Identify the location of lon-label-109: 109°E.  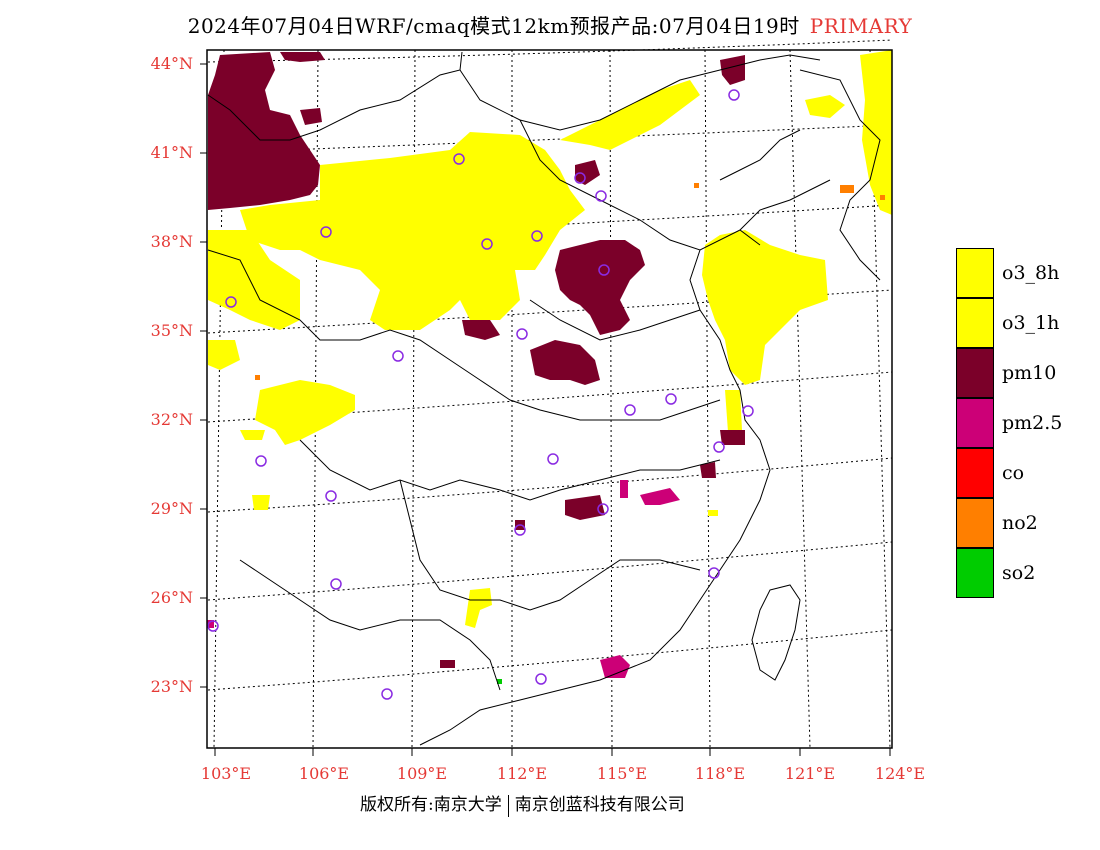
(422, 773).